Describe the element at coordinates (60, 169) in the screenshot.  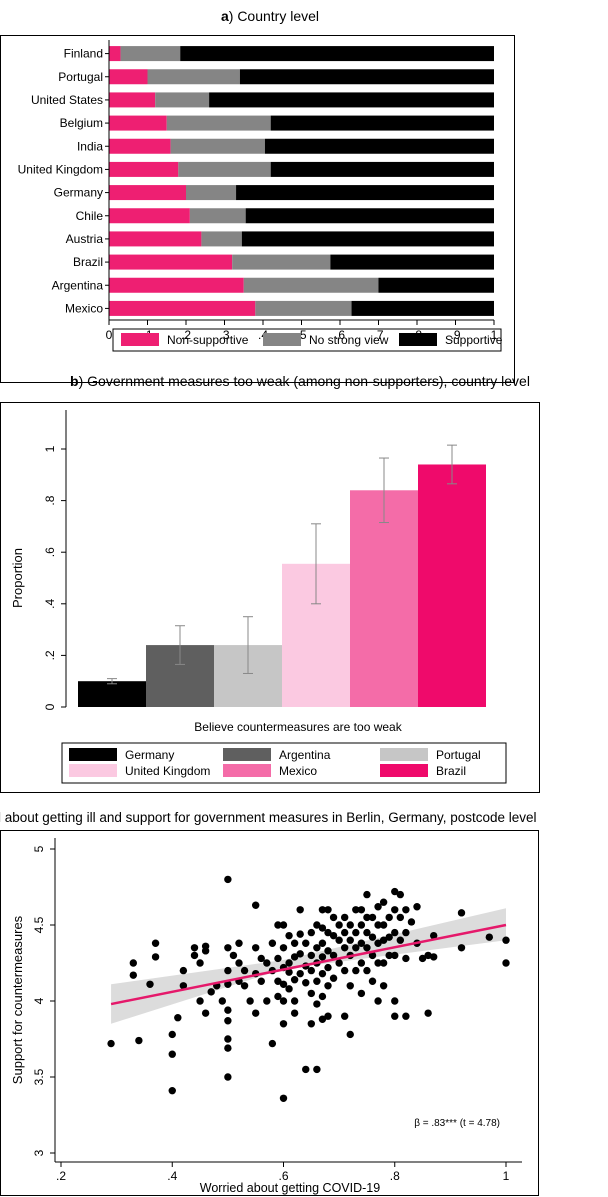
I see `category-label-united-kingdom: United Kingdom` at that location.